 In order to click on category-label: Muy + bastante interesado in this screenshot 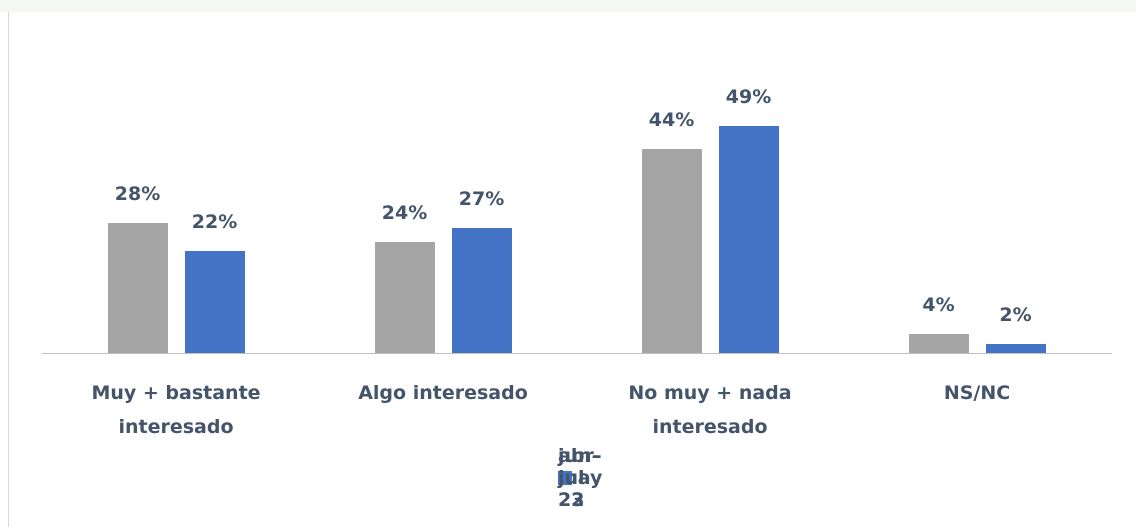, I will do `click(176, 410)`.